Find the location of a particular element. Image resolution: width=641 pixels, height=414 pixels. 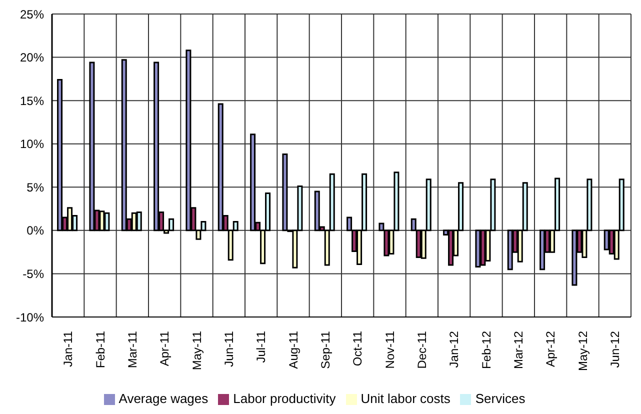

x-tick-label: May-11 is located at coordinates (197, 350).